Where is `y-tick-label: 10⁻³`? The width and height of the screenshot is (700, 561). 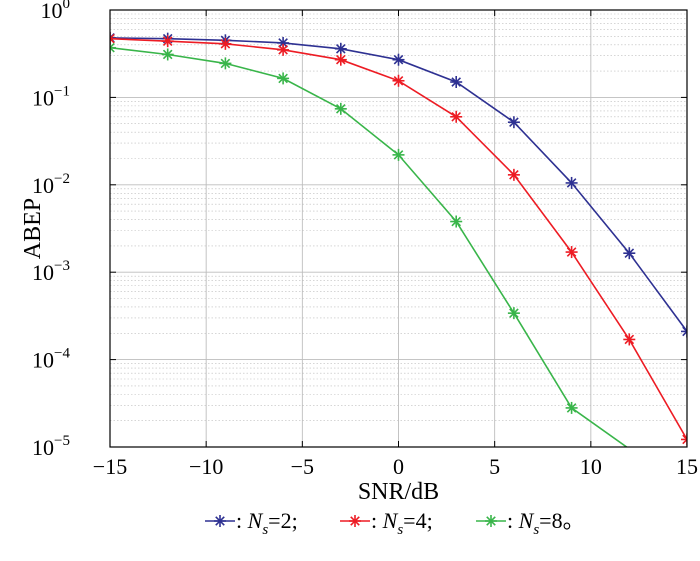
y-tick-label: 10⁻³ is located at coordinates (51, 271).